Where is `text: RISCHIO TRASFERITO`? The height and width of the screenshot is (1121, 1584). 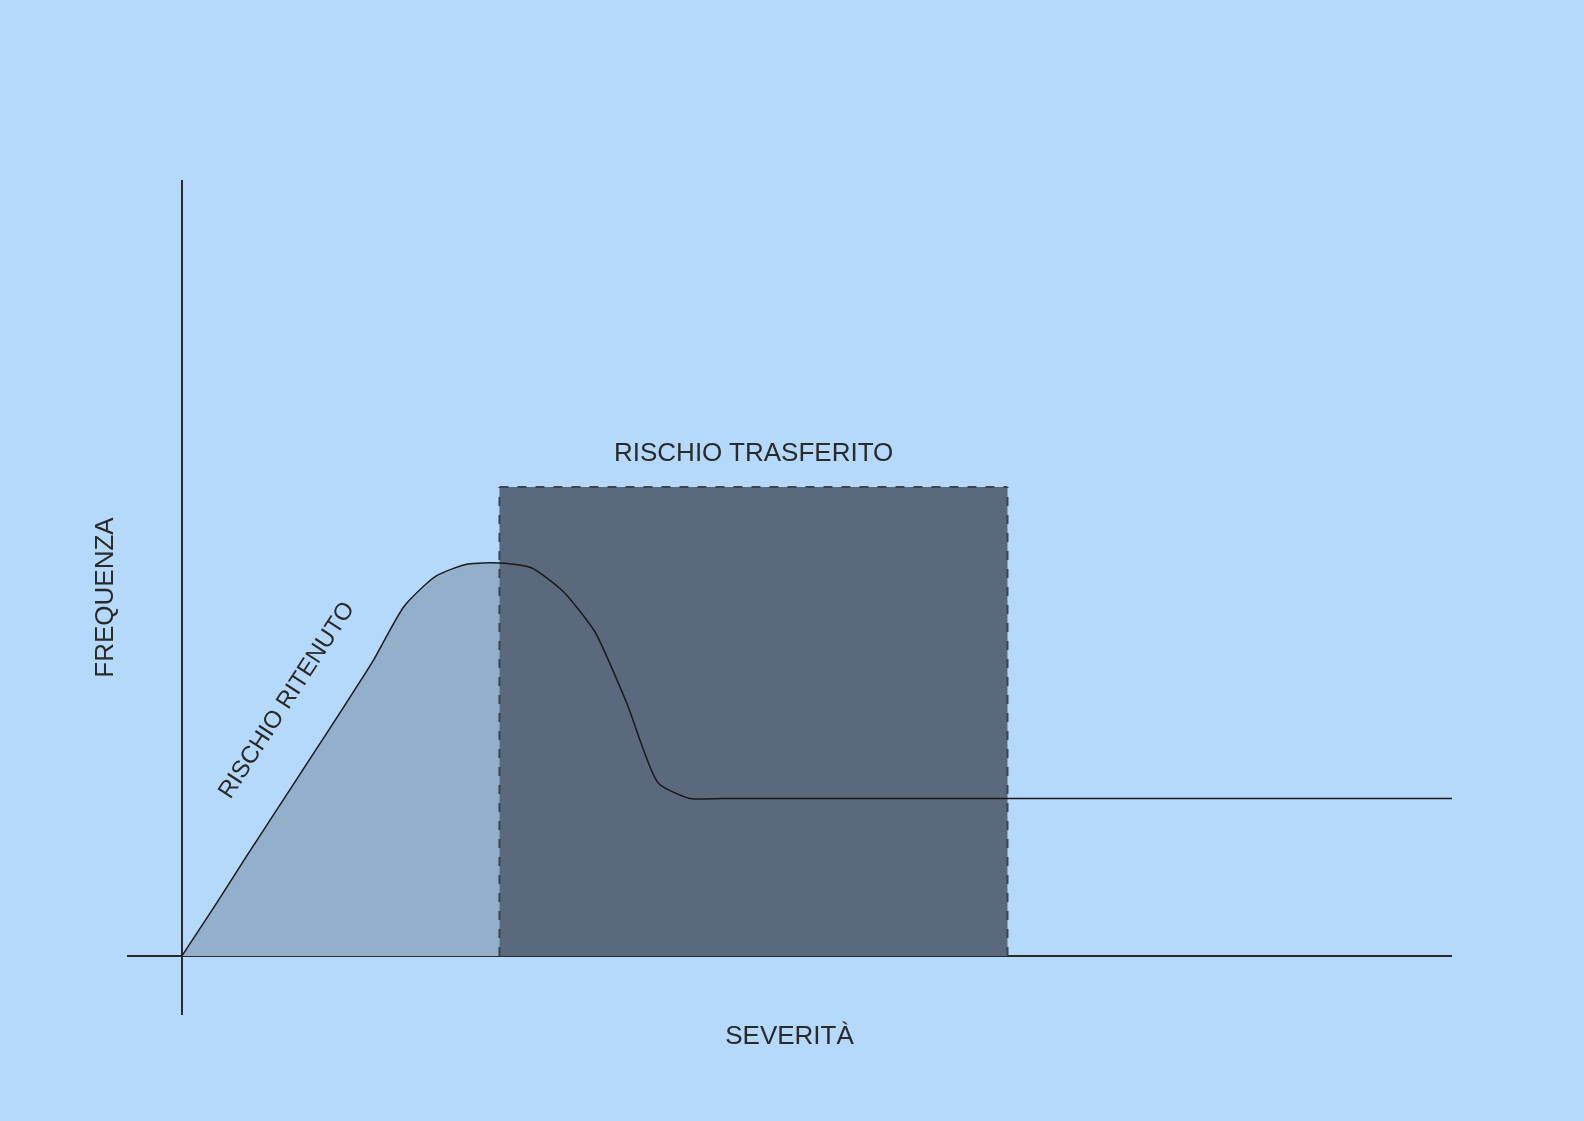 text: RISCHIO TRASFERITO is located at coordinates (754, 452).